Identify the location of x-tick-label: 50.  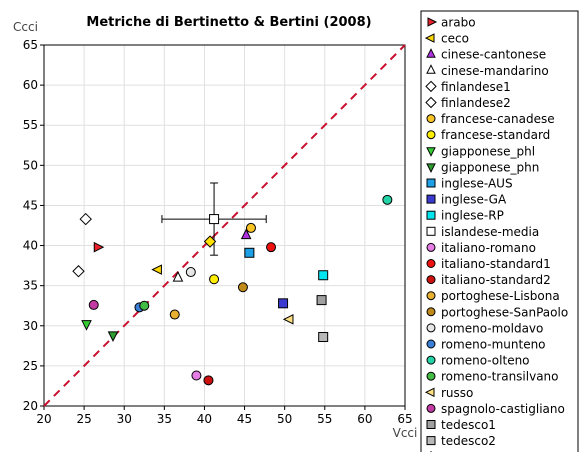
(284, 419).